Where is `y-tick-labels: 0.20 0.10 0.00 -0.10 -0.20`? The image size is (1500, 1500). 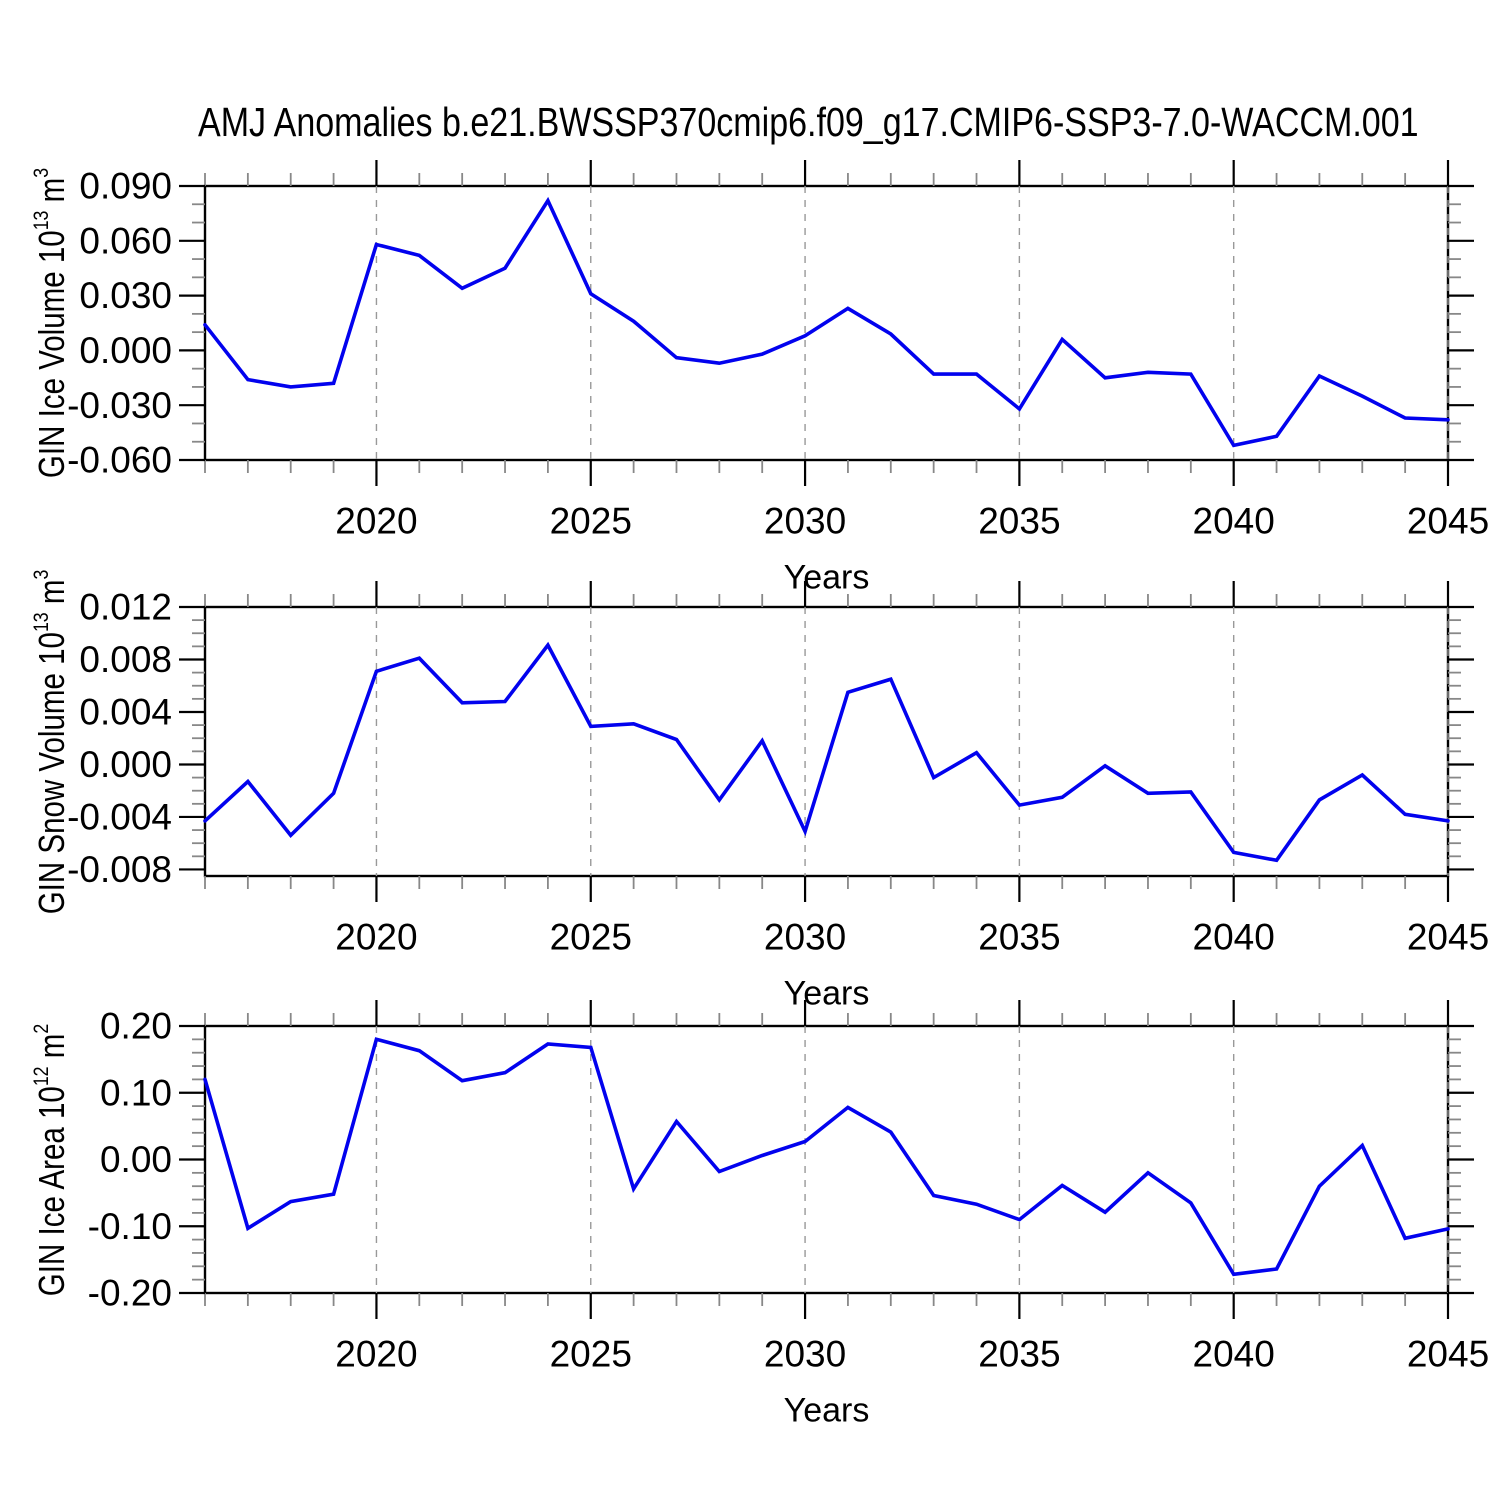 y-tick-labels: 0.20 0.10 0.00 -0.10 -0.20 is located at coordinates (130, 1160).